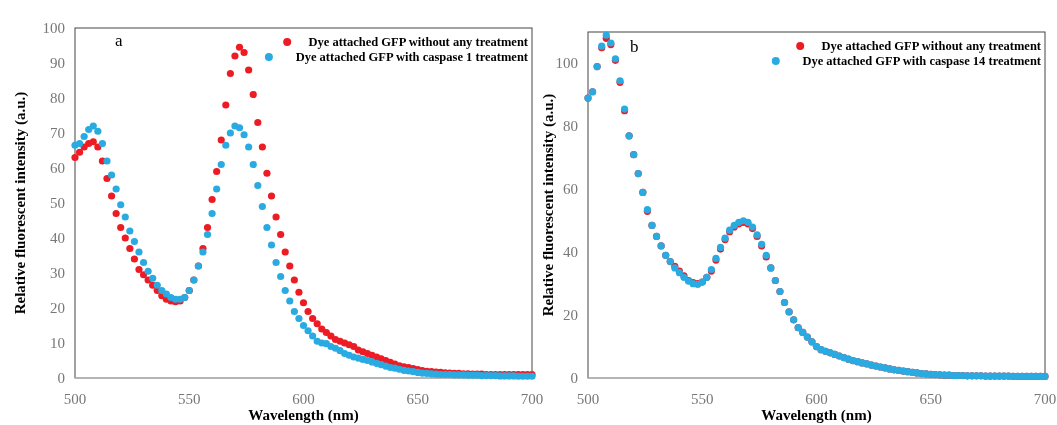  I want to click on legend-label: Dye attached GFP with caspase 1 treatment, so click(412, 57).